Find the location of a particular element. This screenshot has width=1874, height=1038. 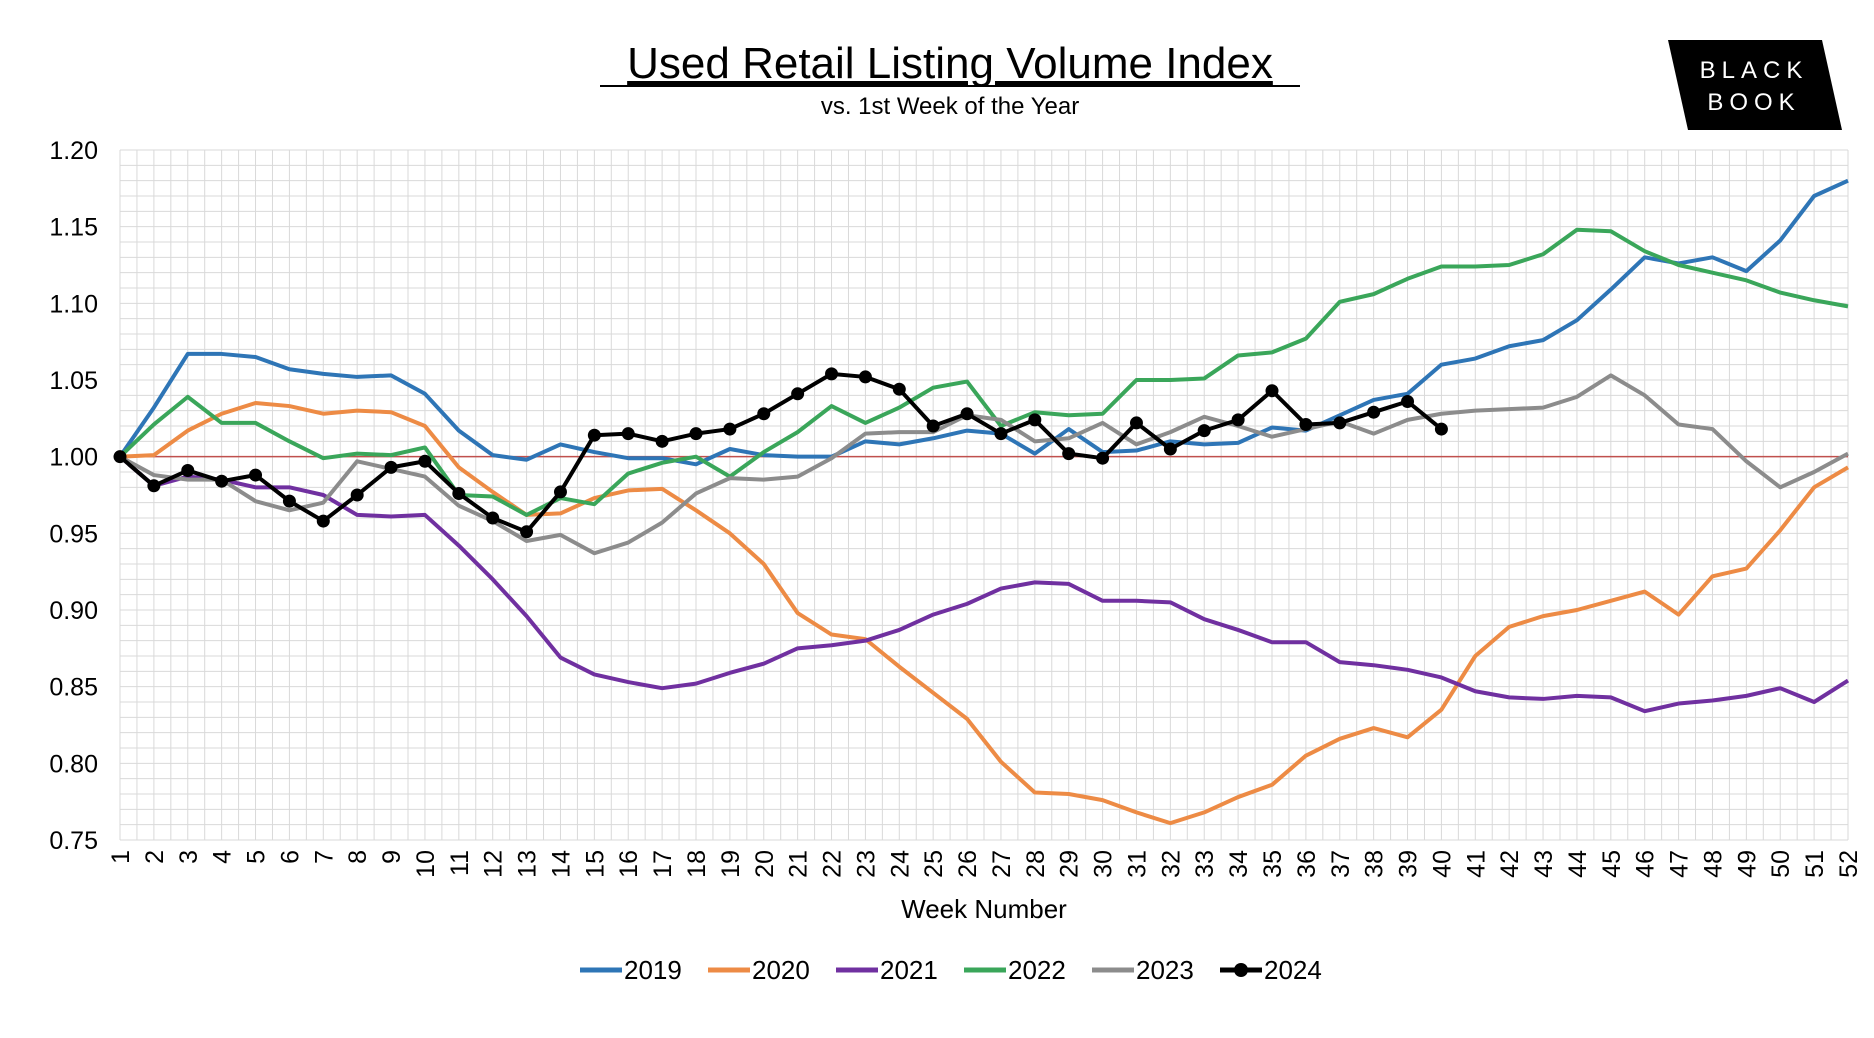

x-tick-label: 51 is located at coordinates (1815, 864).